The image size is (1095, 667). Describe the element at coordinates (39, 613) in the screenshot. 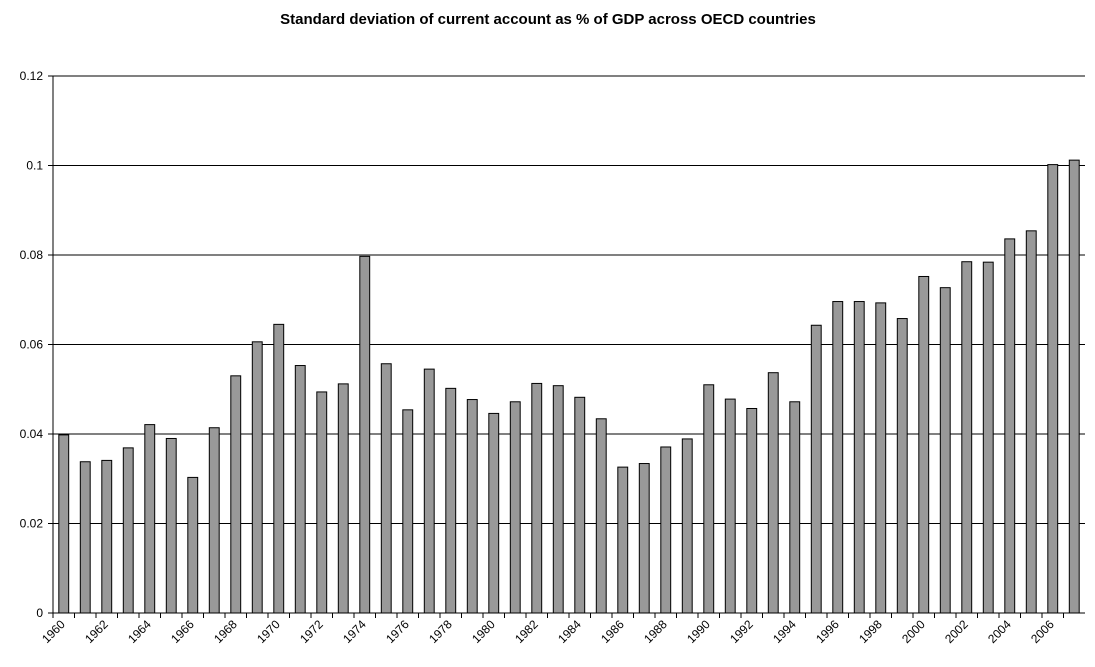

I see `y-tick-label: 0` at that location.